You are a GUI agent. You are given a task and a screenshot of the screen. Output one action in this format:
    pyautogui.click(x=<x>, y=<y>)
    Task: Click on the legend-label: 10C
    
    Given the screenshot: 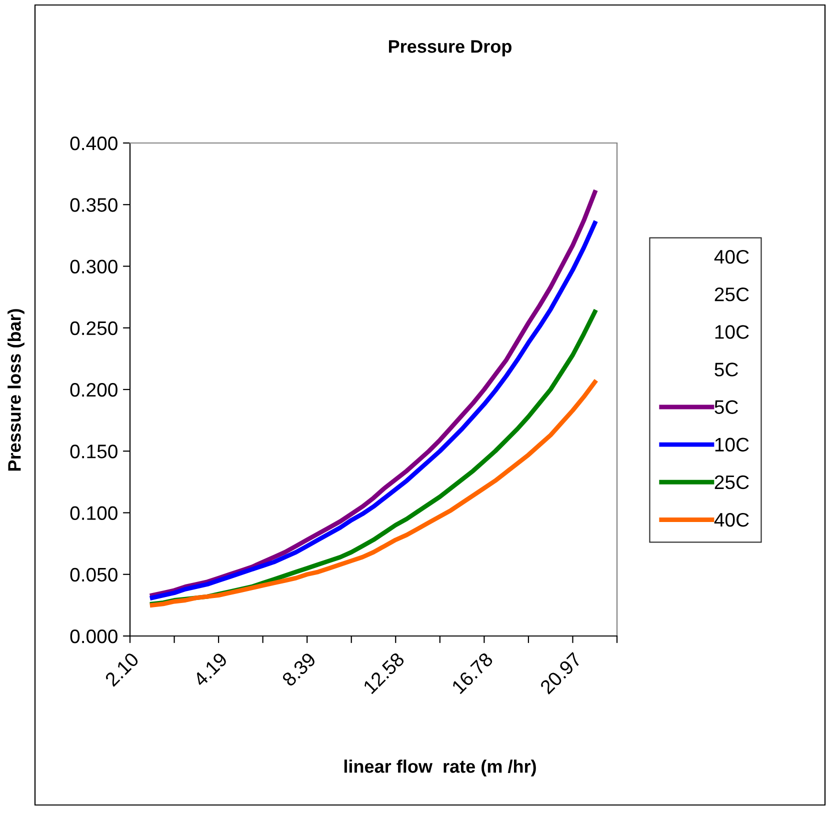 What is the action you would take?
    pyautogui.click(x=732, y=445)
    